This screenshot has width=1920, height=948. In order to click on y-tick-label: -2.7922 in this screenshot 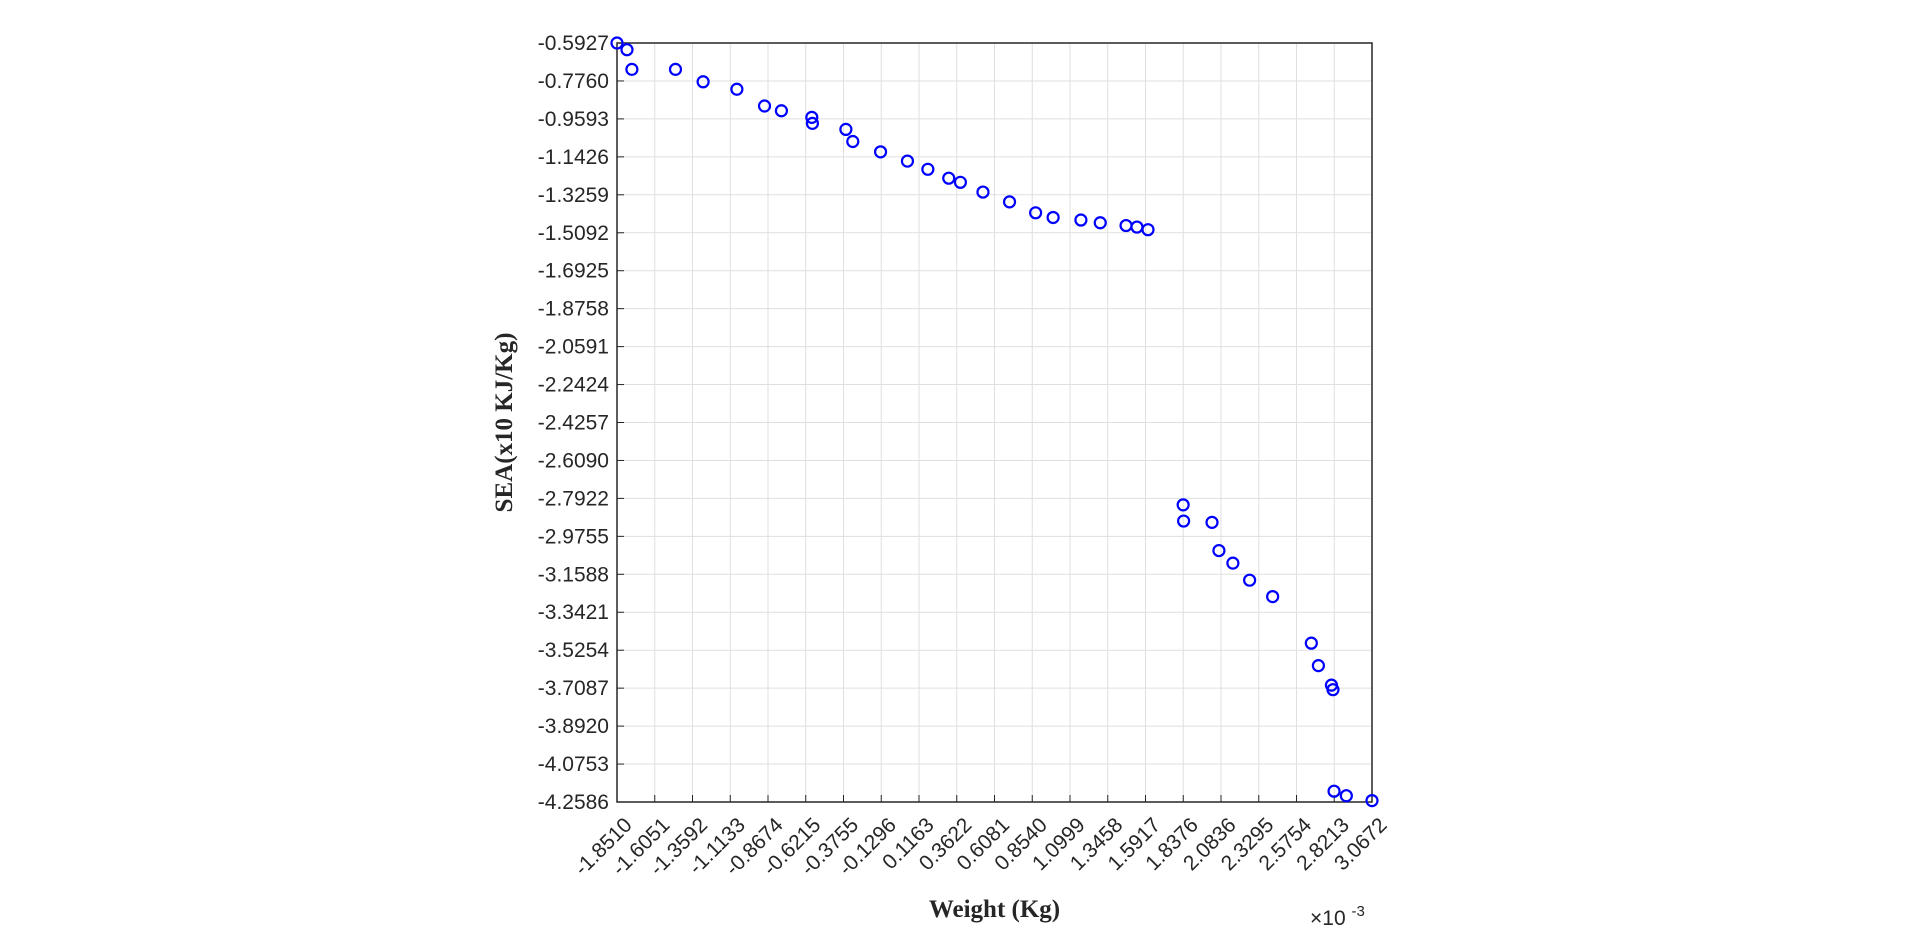, I will do `click(573, 498)`.